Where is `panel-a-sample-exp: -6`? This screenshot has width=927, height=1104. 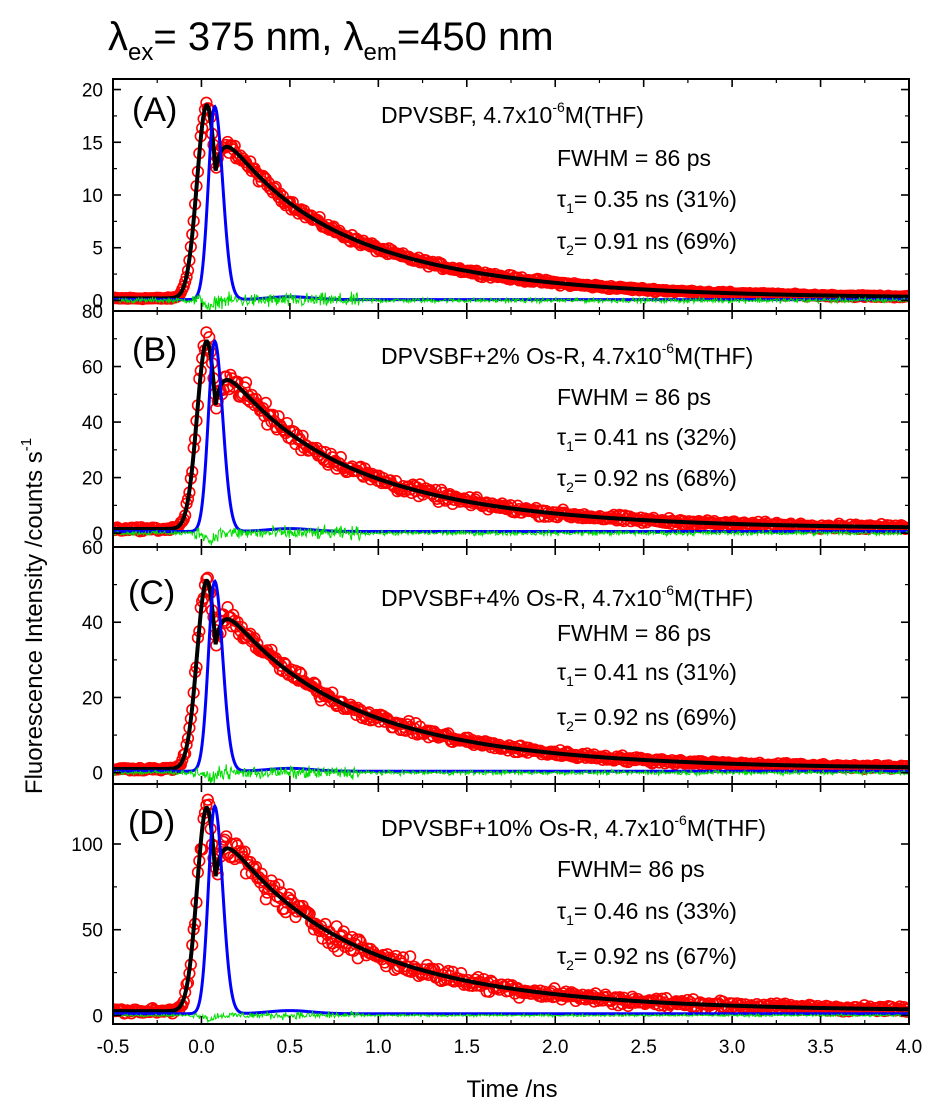
panel-a-sample-exp: -6 is located at coordinates (558, 107).